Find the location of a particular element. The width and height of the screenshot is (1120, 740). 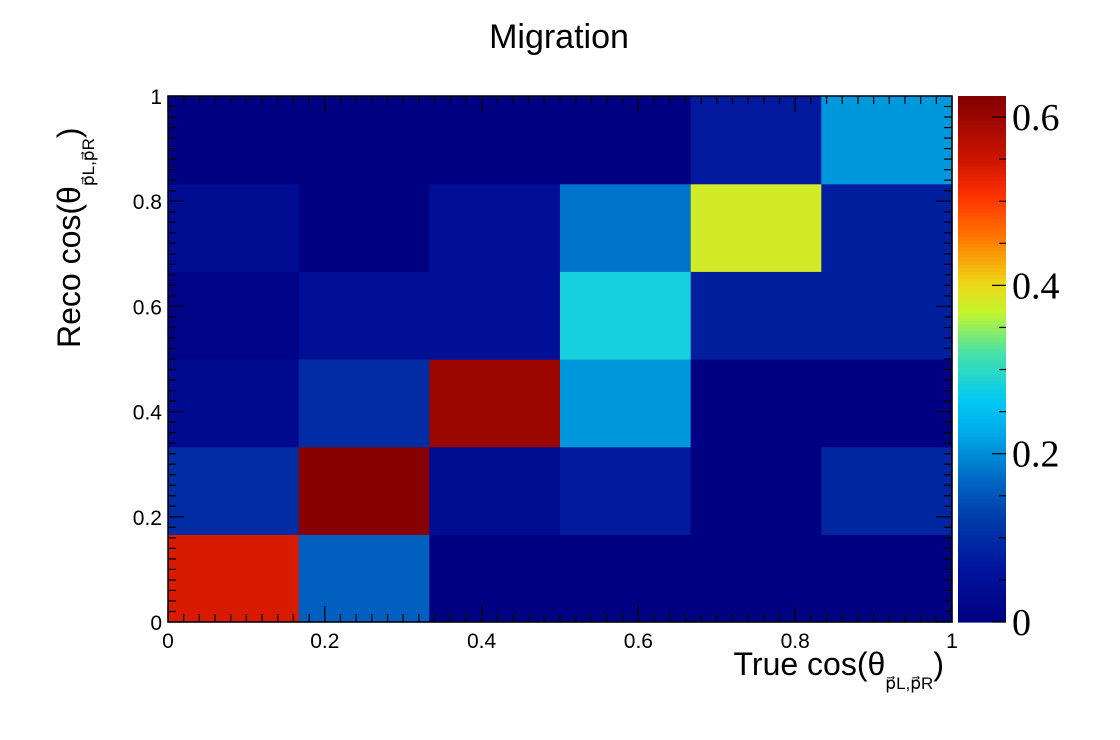

x-axis-label-main: True cos(θ is located at coordinates (810, 664).